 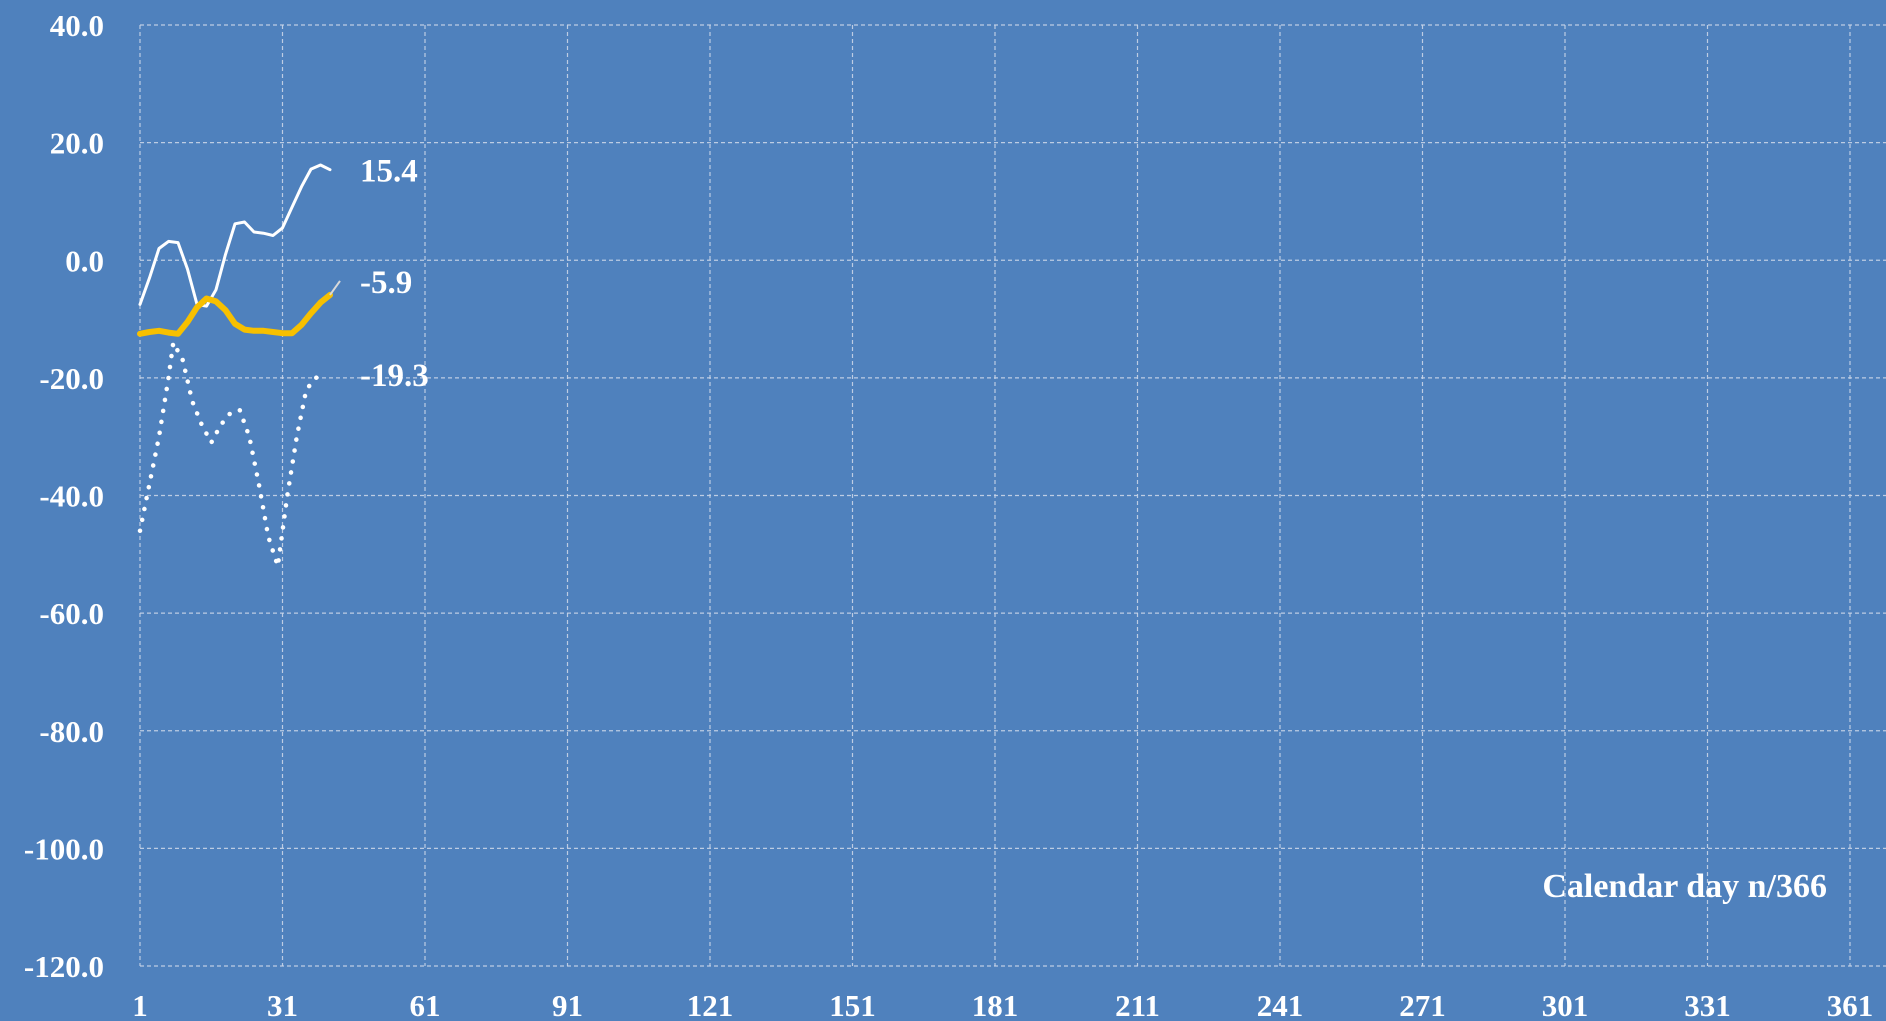 I want to click on y-tick-label: -40.0, so click(x=71, y=496).